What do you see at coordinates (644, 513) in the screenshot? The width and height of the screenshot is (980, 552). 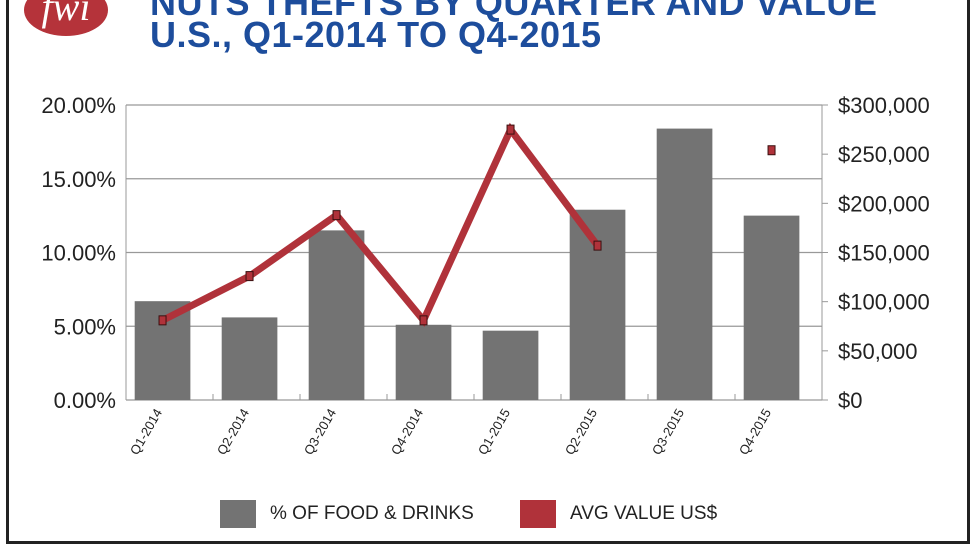 I see `legend-label: AVG VALUE US$` at bounding box center [644, 513].